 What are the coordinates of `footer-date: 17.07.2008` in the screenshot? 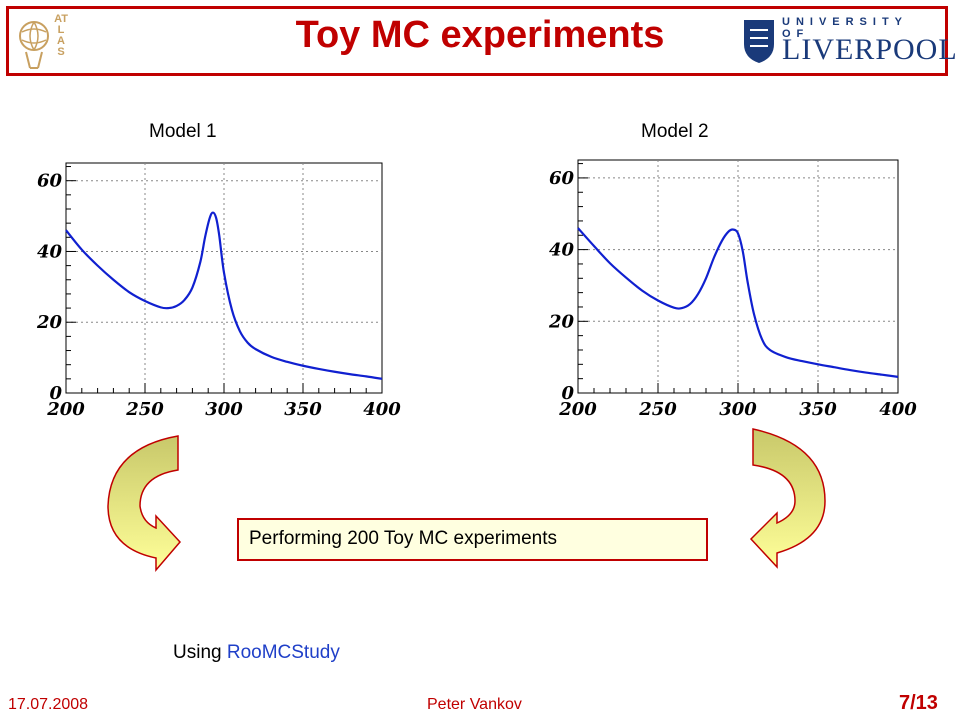 It's located at (48, 704).